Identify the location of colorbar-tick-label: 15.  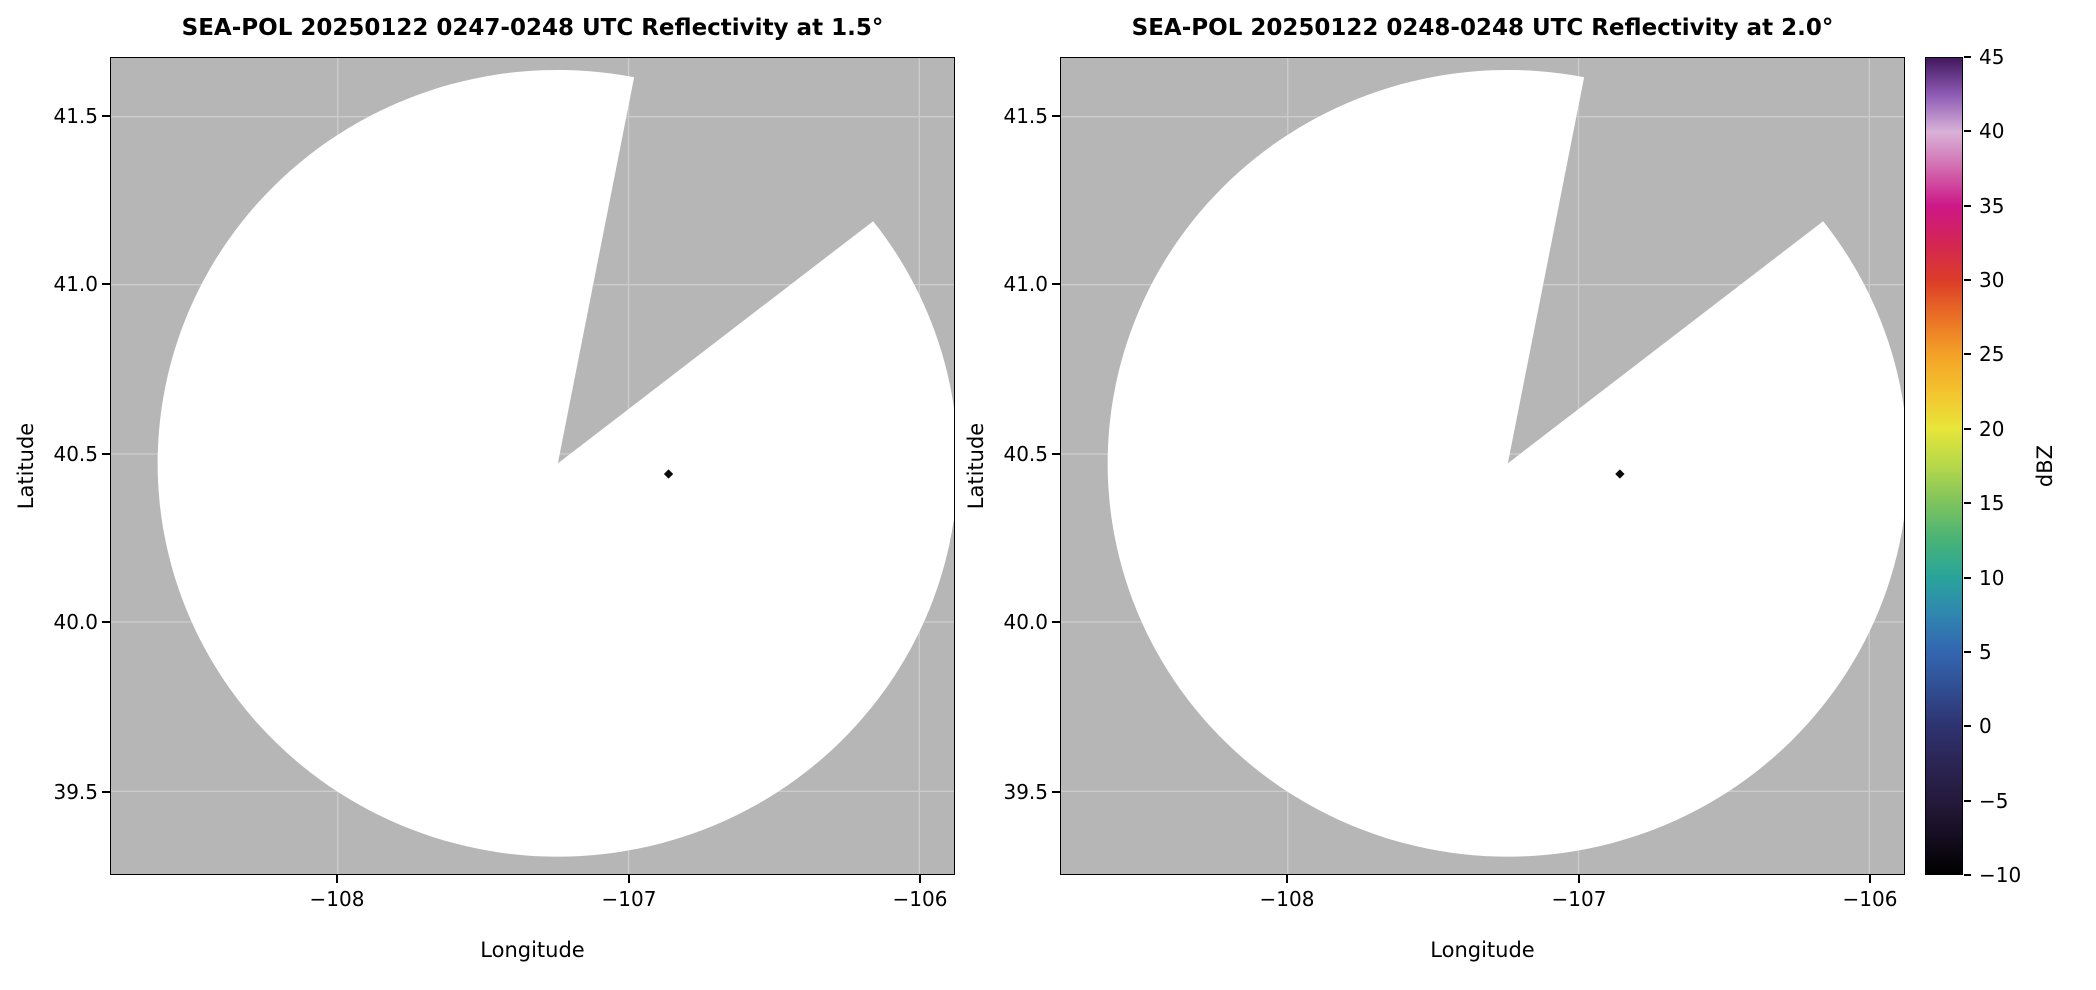
(1992, 503).